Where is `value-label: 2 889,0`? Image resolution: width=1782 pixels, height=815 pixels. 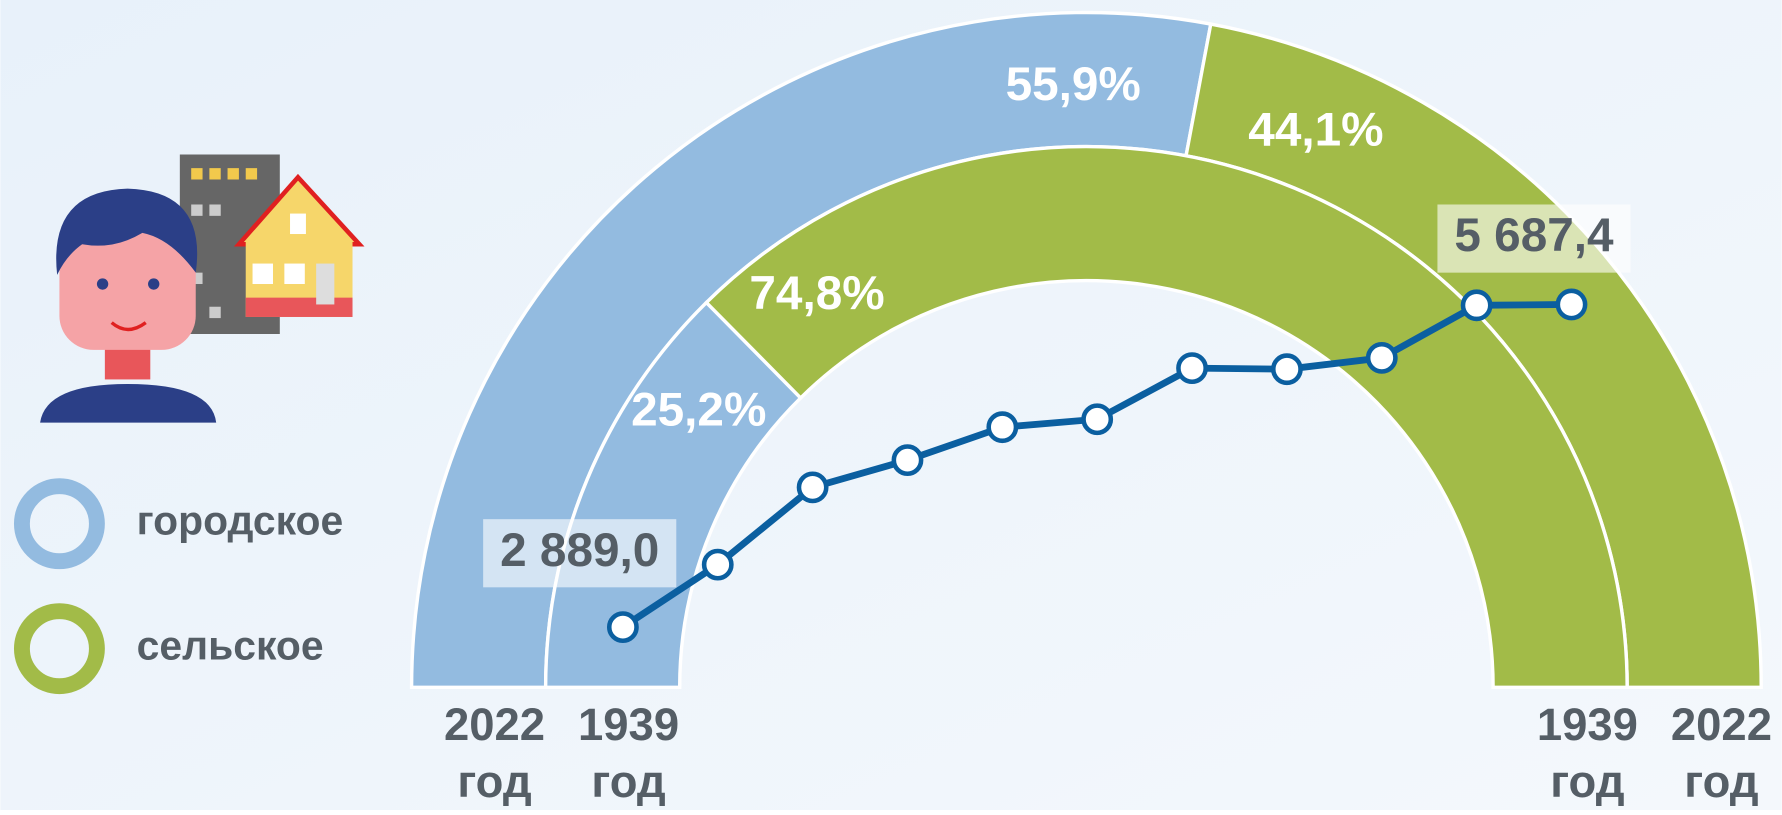
value-label: 2 889,0 is located at coordinates (579, 550).